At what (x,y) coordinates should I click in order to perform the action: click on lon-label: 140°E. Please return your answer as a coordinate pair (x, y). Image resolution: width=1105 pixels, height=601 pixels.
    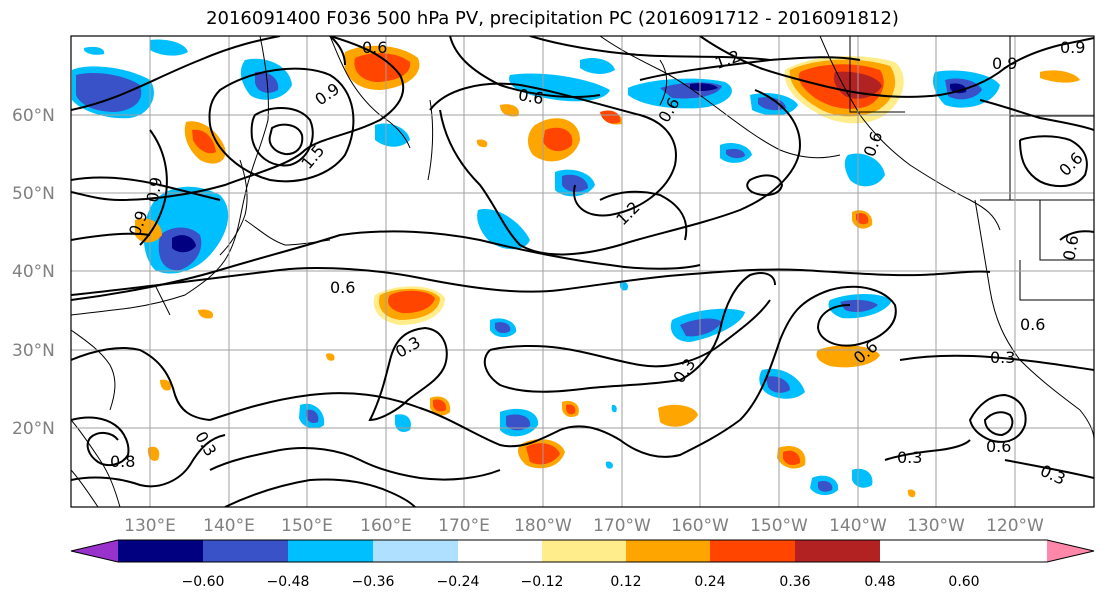
    Looking at the image, I should click on (229, 526).